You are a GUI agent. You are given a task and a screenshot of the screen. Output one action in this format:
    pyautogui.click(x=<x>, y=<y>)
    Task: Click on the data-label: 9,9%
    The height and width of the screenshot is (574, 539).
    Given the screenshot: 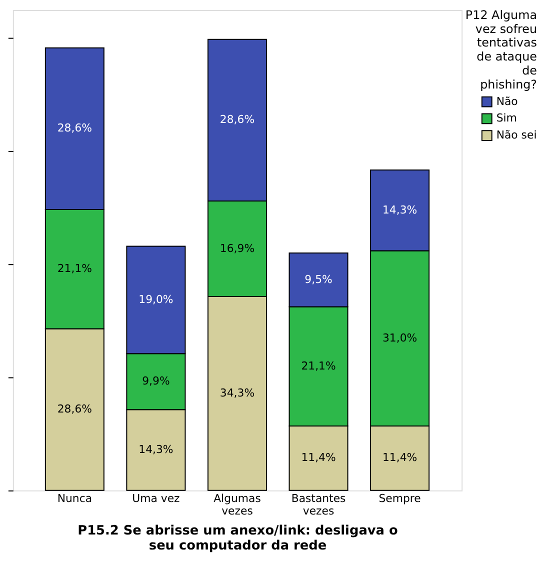 What is the action you would take?
    pyautogui.click(x=156, y=381)
    